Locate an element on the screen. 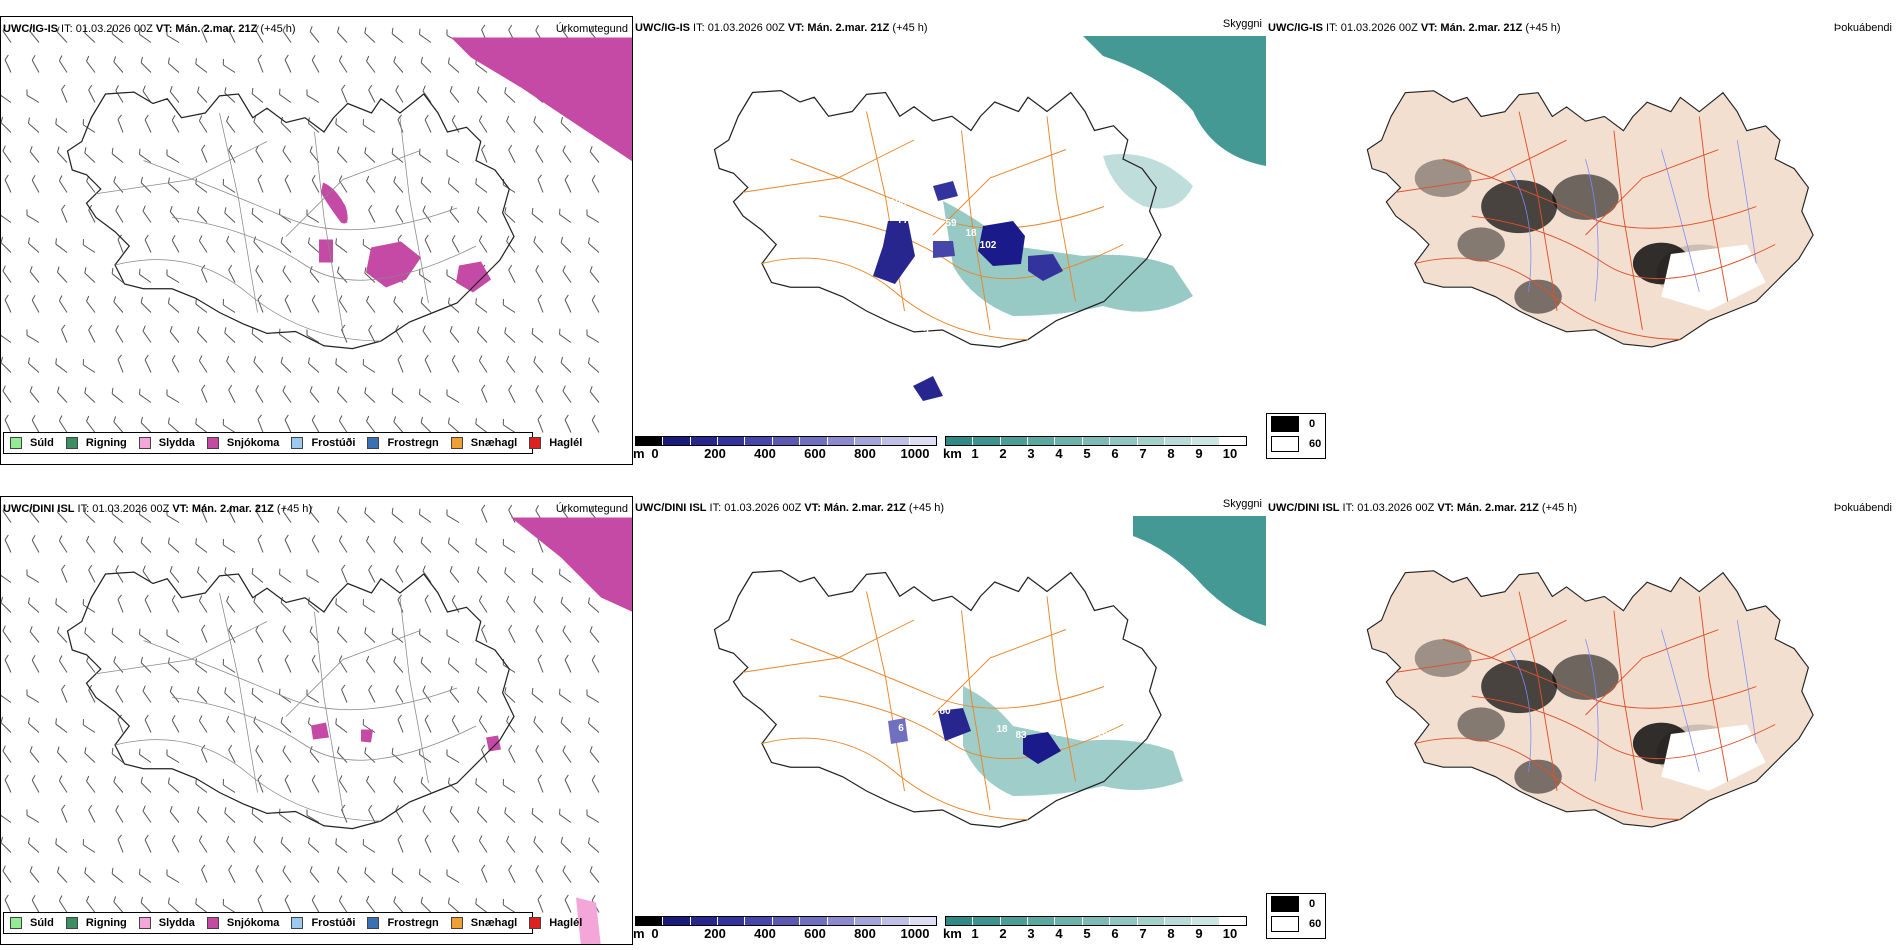  legend-item: Rigning is located at coordinates (96, 923).